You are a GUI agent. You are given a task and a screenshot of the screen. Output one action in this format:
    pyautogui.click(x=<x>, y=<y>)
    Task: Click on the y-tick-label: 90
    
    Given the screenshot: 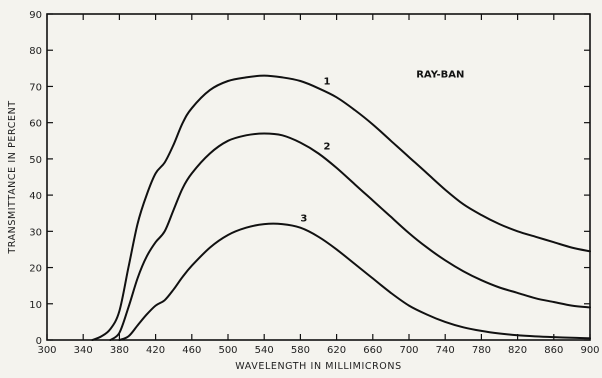 What is the action you would take?
    pyautogui.click(x=35, y=15)
    